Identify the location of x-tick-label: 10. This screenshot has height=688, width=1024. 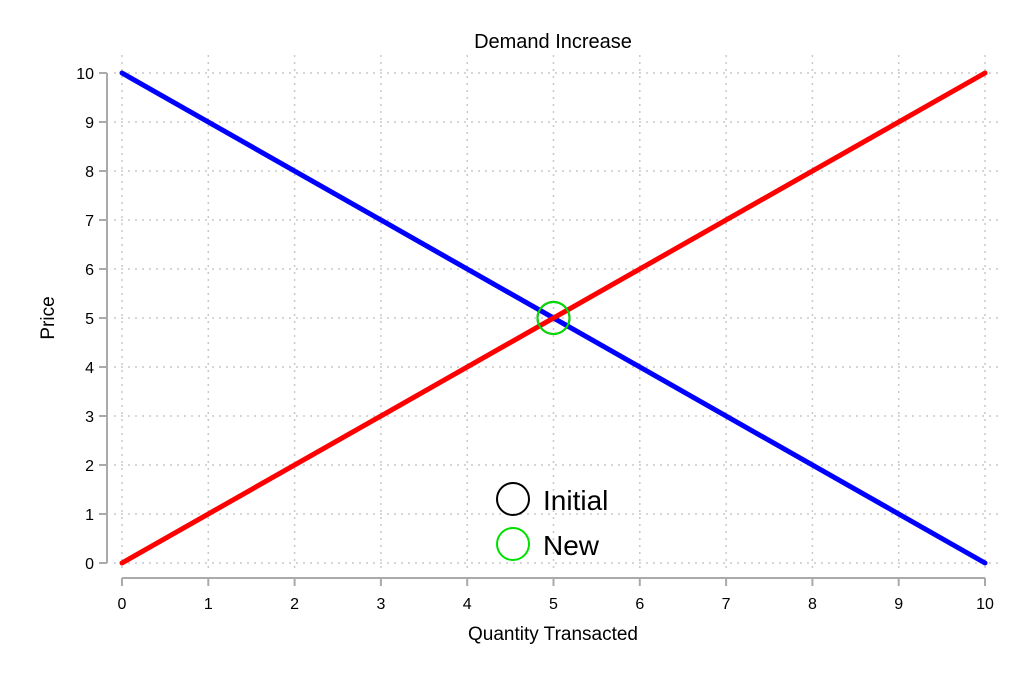
(985, 604).